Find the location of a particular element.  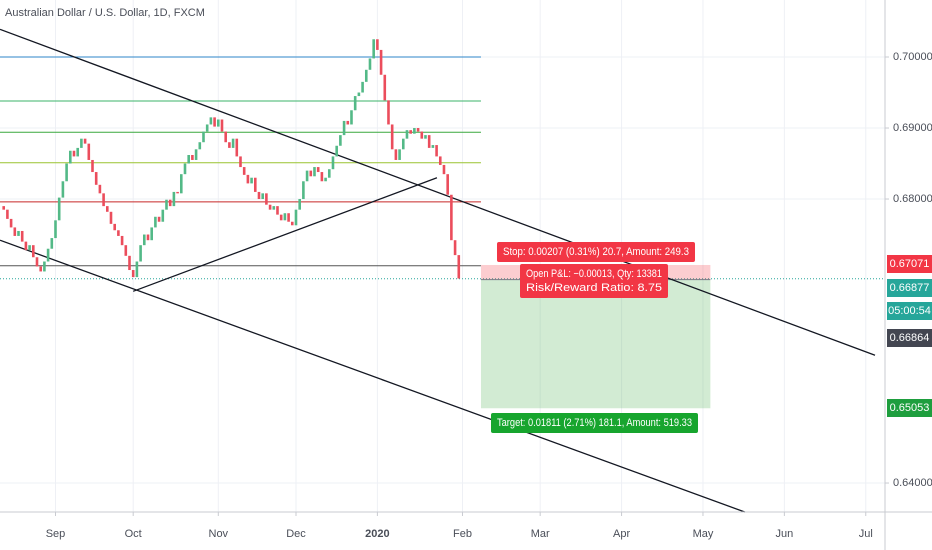

x-tick-label: Nov is located at coordinates (219, 534).